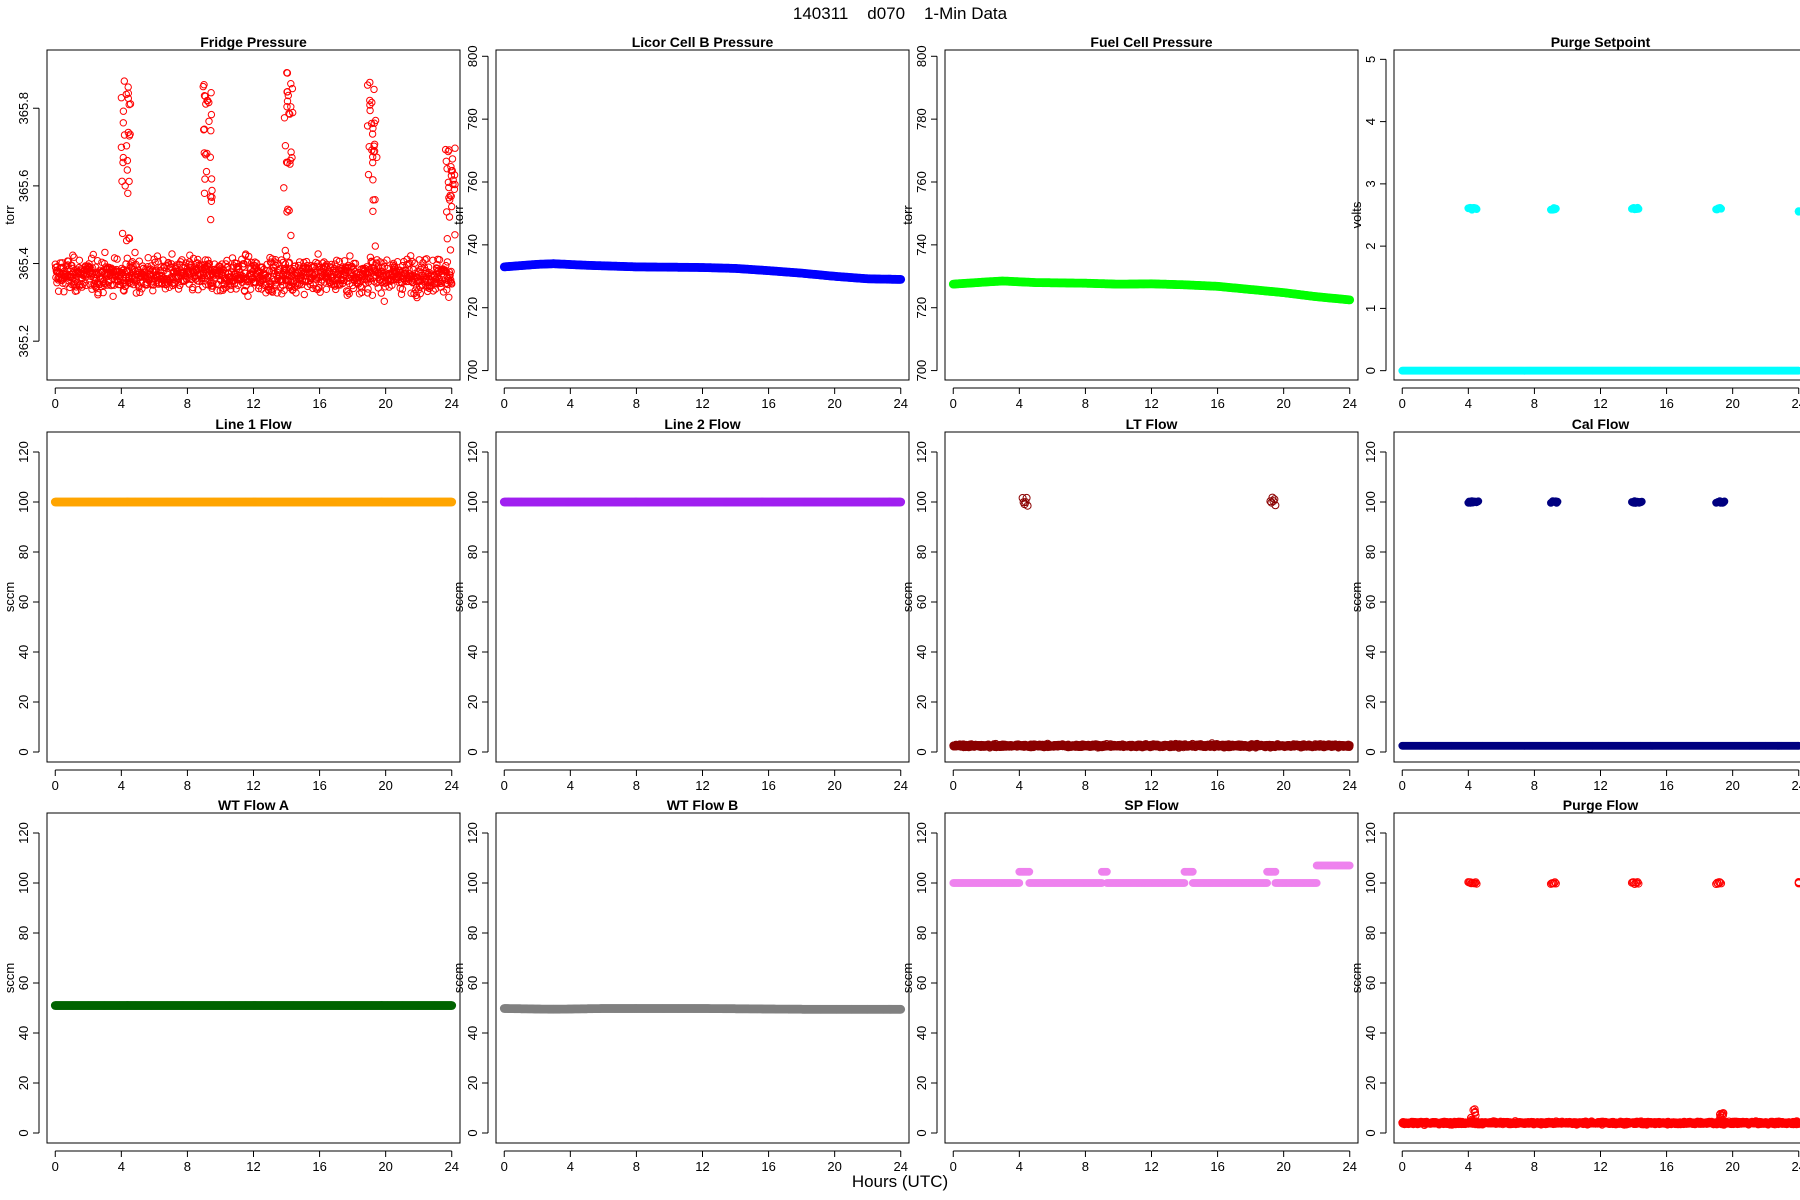 This screenshot has width=1800, height=1200. I want to click on y-tick-label: 60, so click(472, 602).